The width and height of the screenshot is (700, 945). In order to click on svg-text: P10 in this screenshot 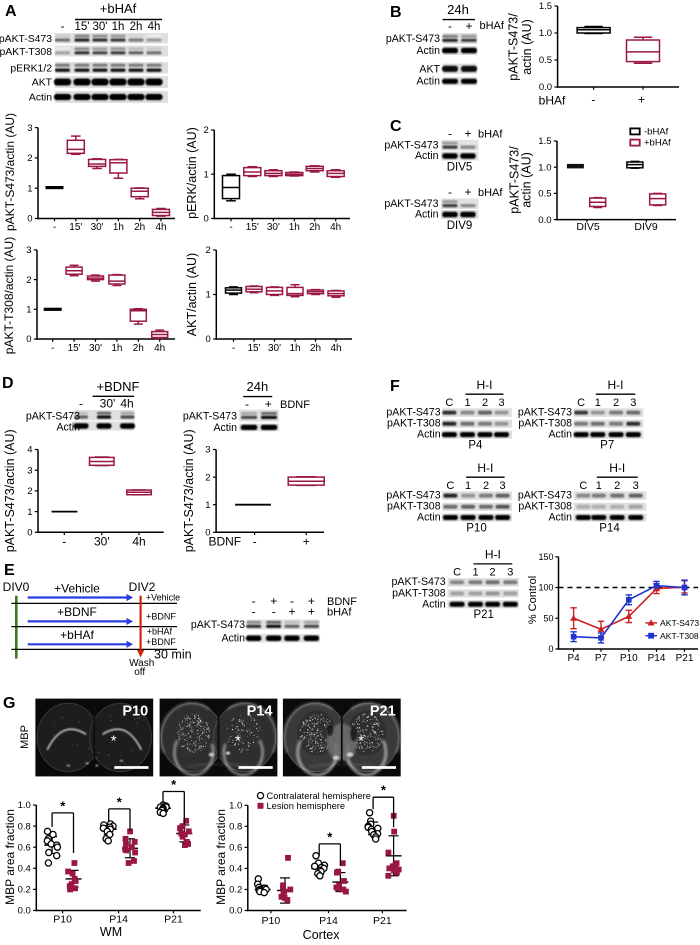, I will do `click(135, 712)`.